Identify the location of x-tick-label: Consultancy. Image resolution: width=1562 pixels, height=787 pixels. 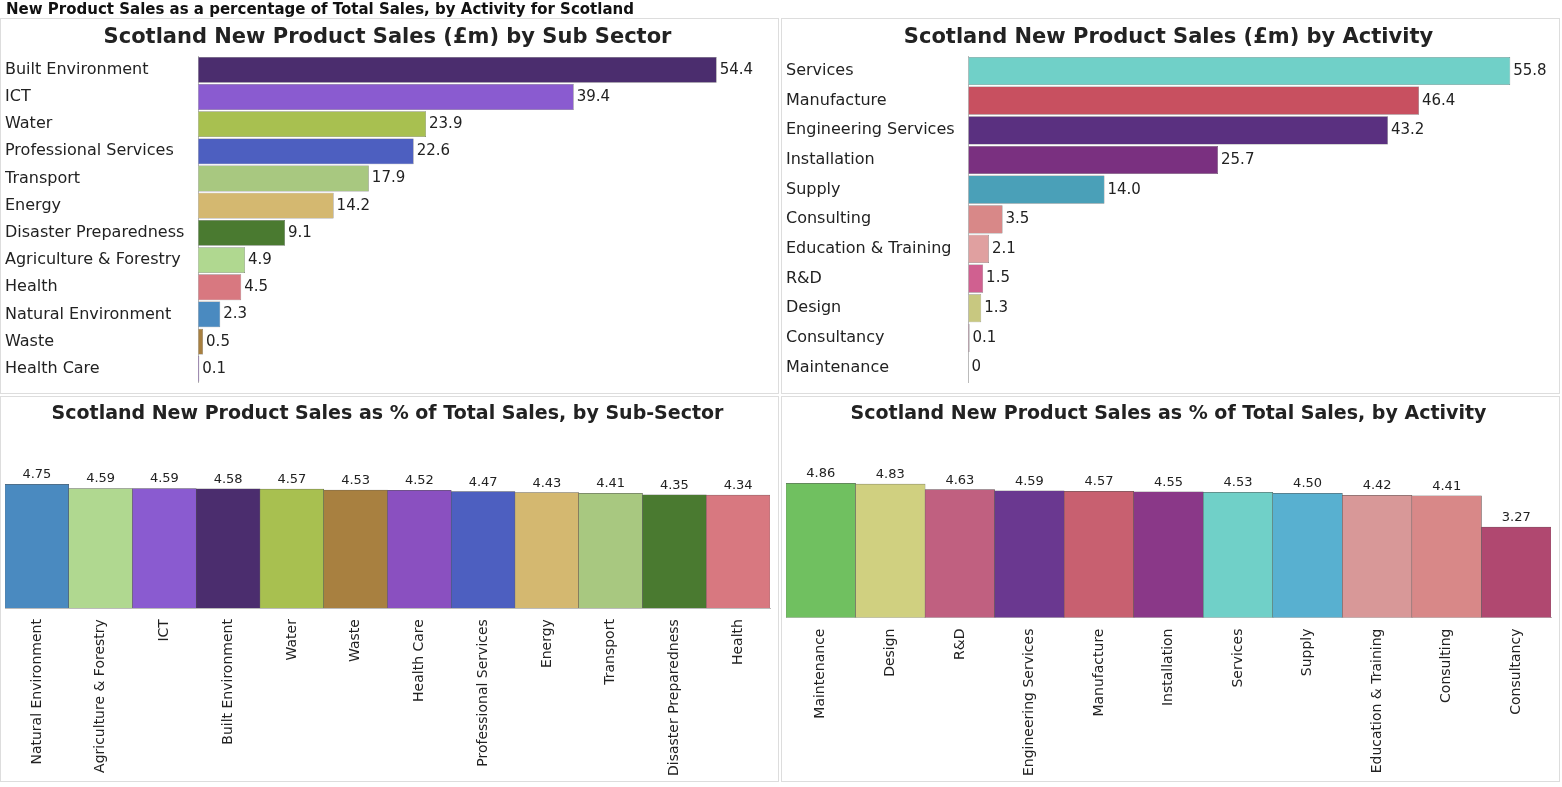
(1514, 671).